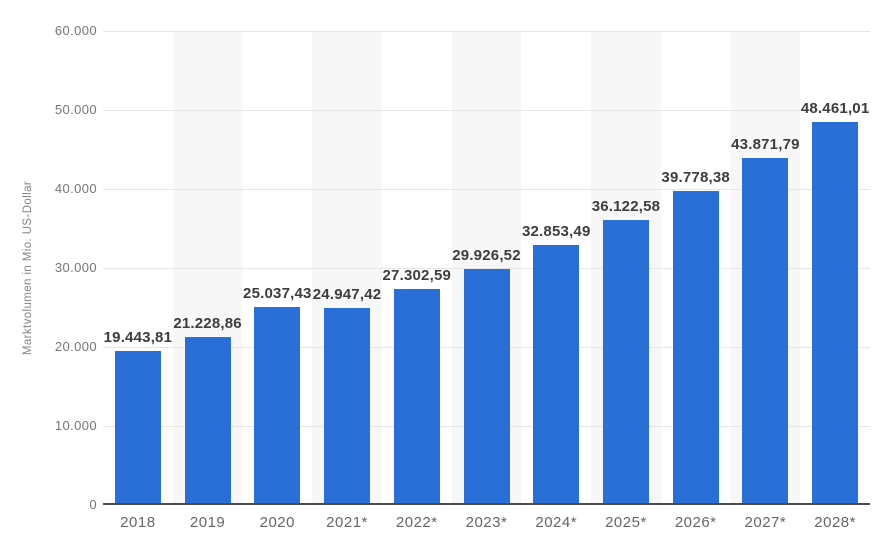 Image resolution: width=883 pixels, height=551 pixels. What do you see at coordinates (486, 255) in the screenshot?
I see `bar-value-label: 29.926,52` at bounding box center [486, 255].